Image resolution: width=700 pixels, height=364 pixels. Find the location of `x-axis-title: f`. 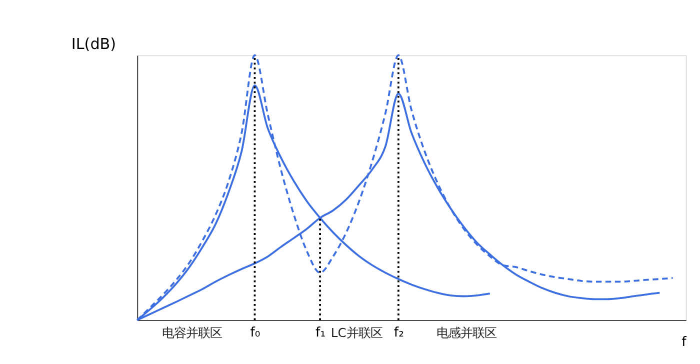

x-axis-title: f is located at coordinates (684, 342).